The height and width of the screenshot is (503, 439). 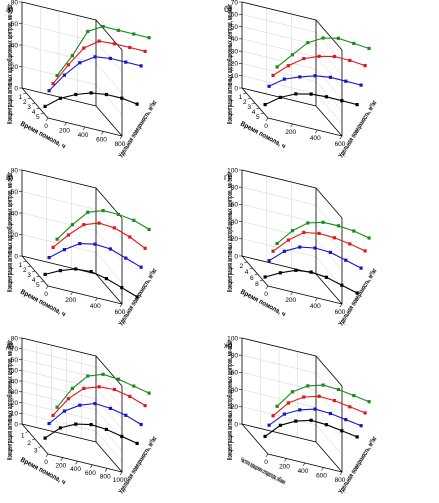 What do you see at coordinates (358, 465) in the screenshot?
I see `x-axis-label: Удельная поверхность, м²/кг` at bounding box center [358, 465].